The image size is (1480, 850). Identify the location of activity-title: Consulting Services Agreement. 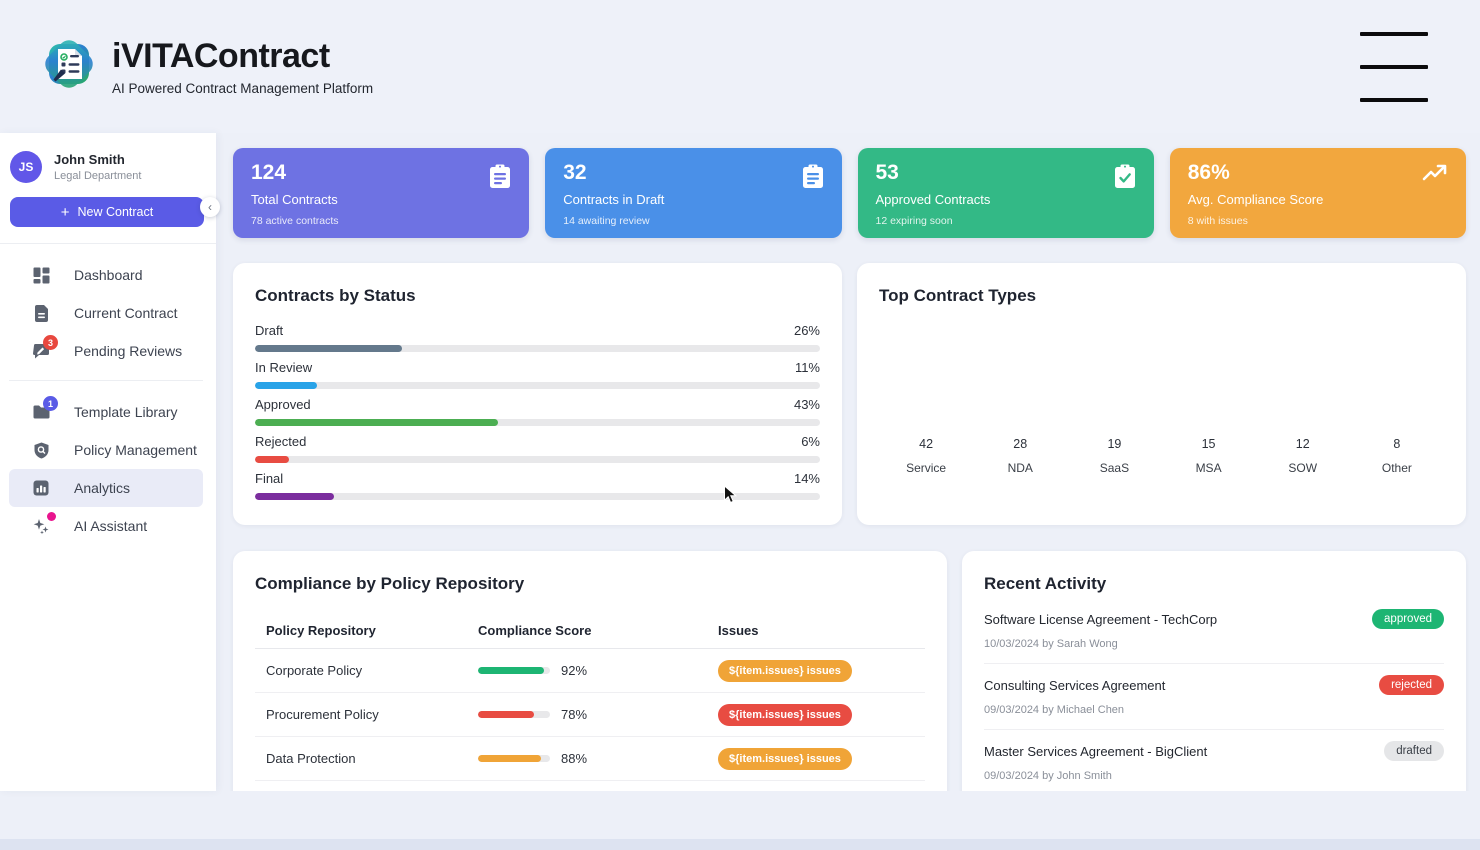
(1075, 685).